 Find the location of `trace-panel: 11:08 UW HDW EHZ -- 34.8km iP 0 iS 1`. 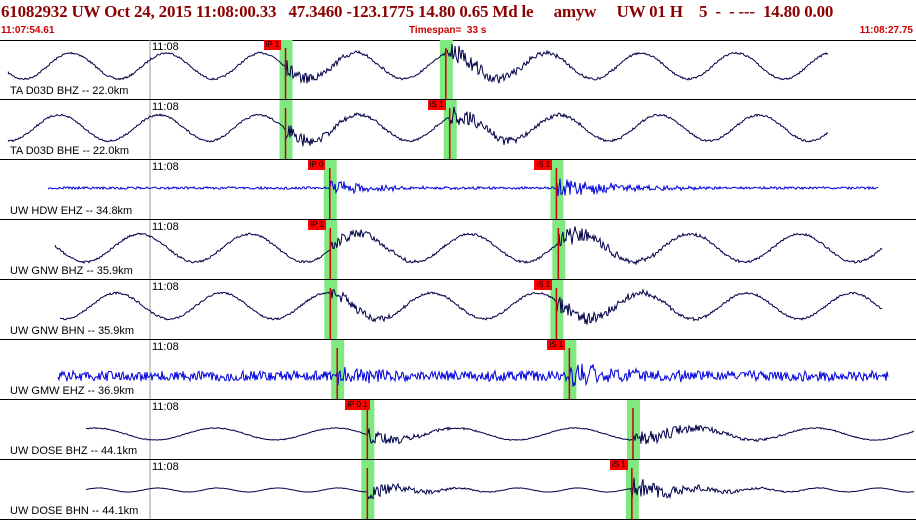

trace-panel: 11:08 UW HDW EHZ -- 34.8km iP 0 iS 1 is located at coordinates (458, 190).